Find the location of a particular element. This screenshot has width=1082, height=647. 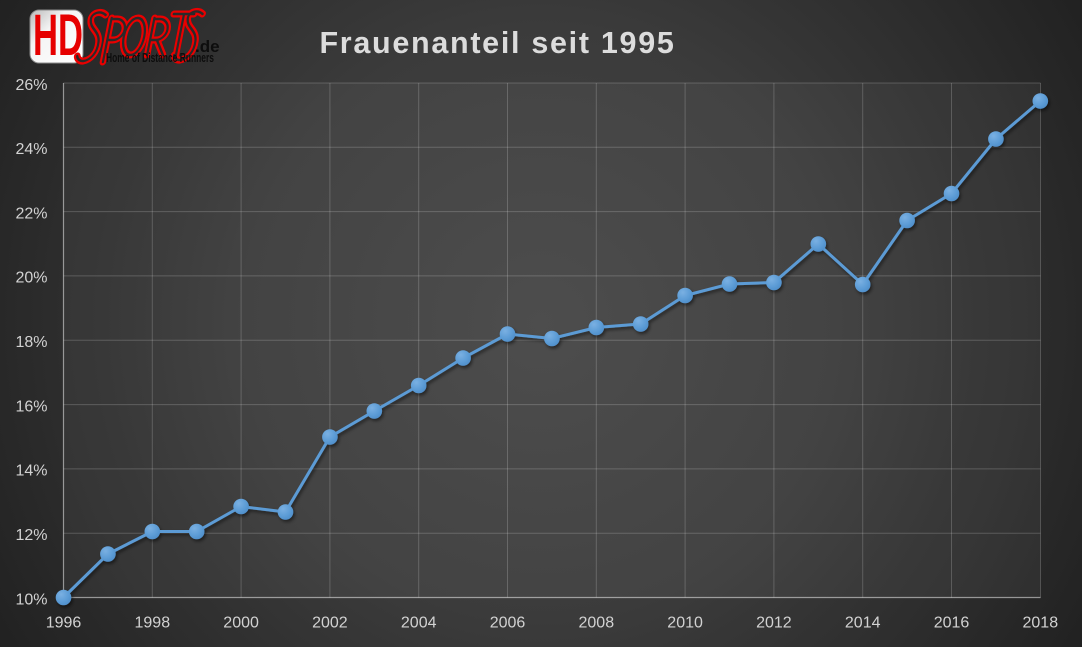

svg-text: 12% is located at coordinates (31, 535).